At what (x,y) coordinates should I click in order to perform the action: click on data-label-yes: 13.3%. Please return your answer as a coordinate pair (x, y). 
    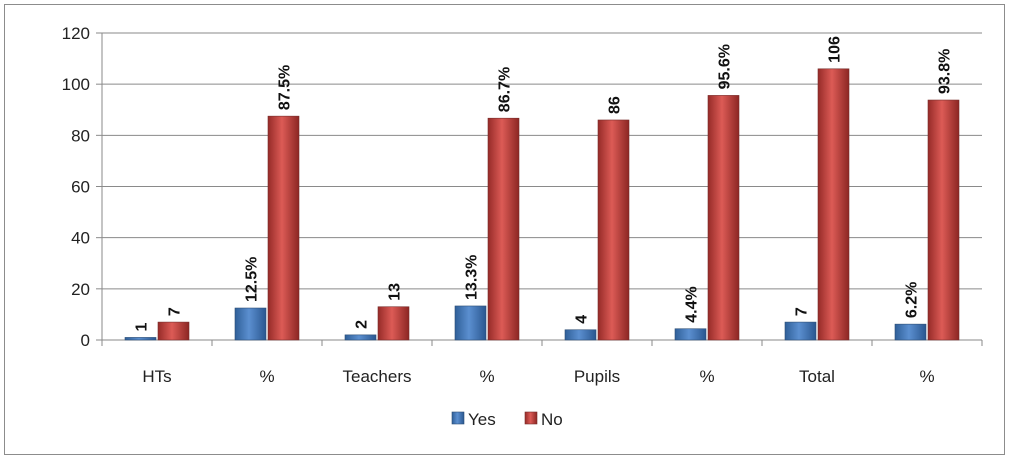
    Looking at the image, I should click on (472, 277).